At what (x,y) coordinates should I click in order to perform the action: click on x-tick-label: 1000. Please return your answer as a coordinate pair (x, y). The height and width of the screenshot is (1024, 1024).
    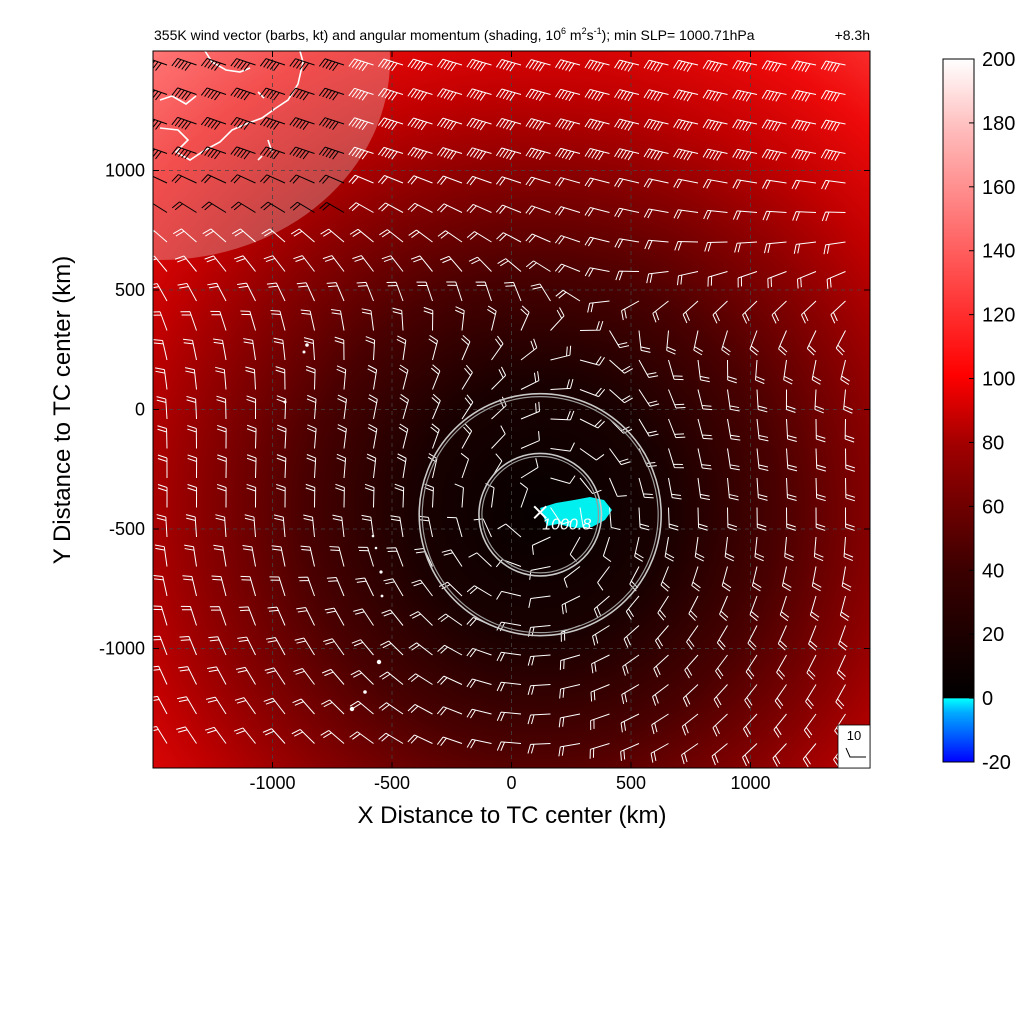
    Looking at the image, I should click on (750, 783).